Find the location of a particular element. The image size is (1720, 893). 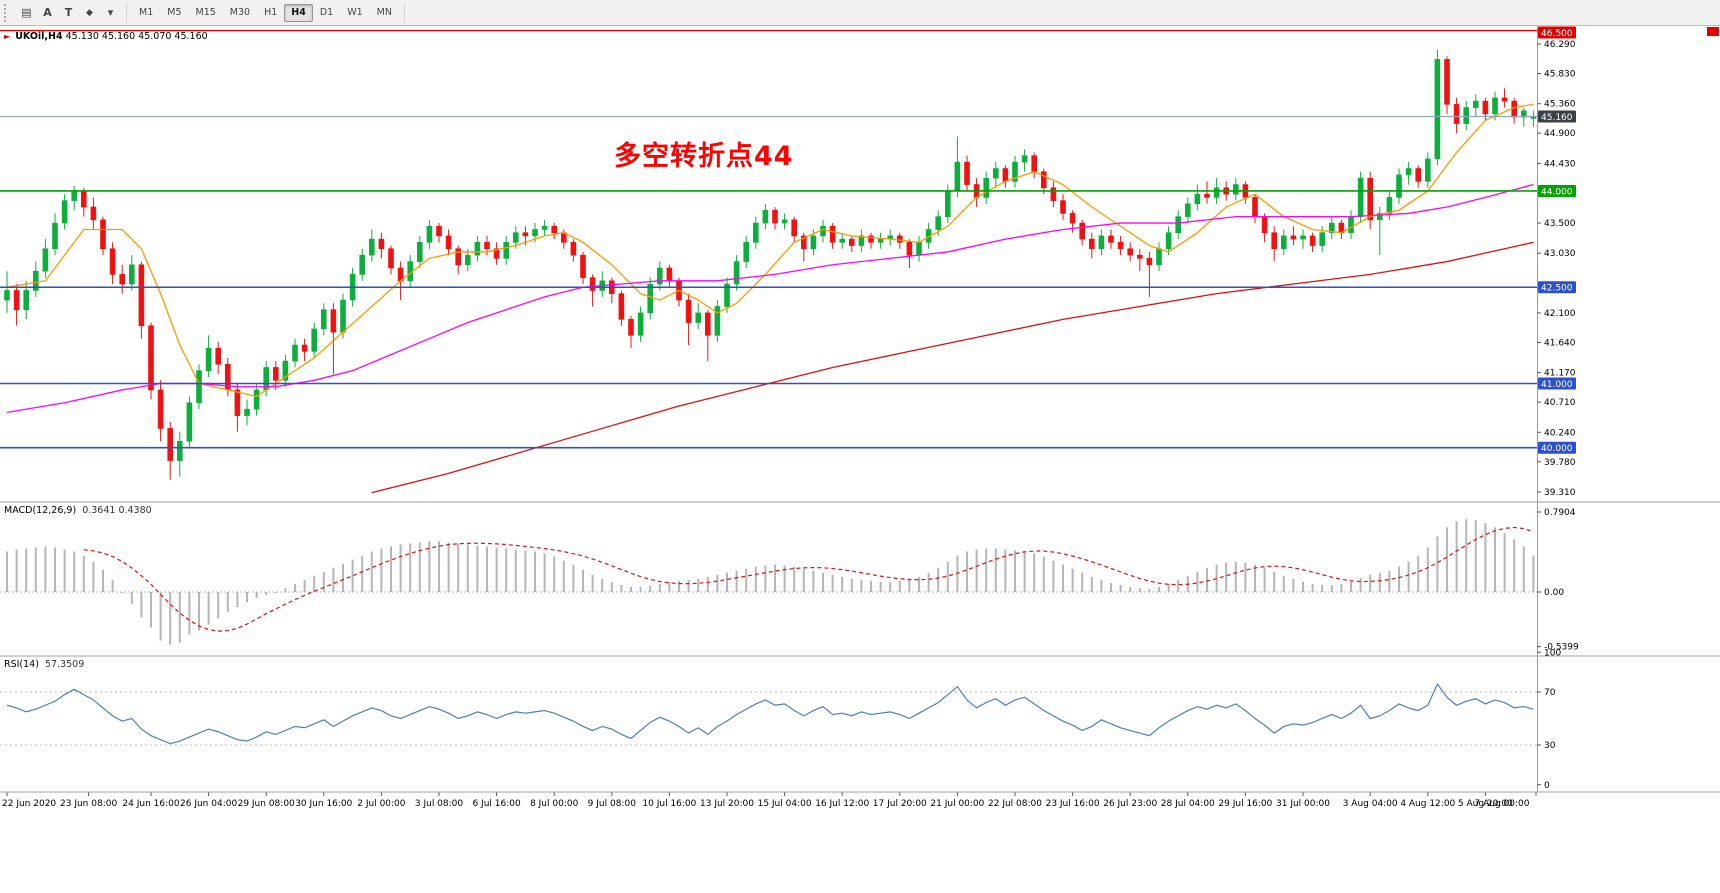

svg-text: 44.430 is located at coordinates (1560, 164).